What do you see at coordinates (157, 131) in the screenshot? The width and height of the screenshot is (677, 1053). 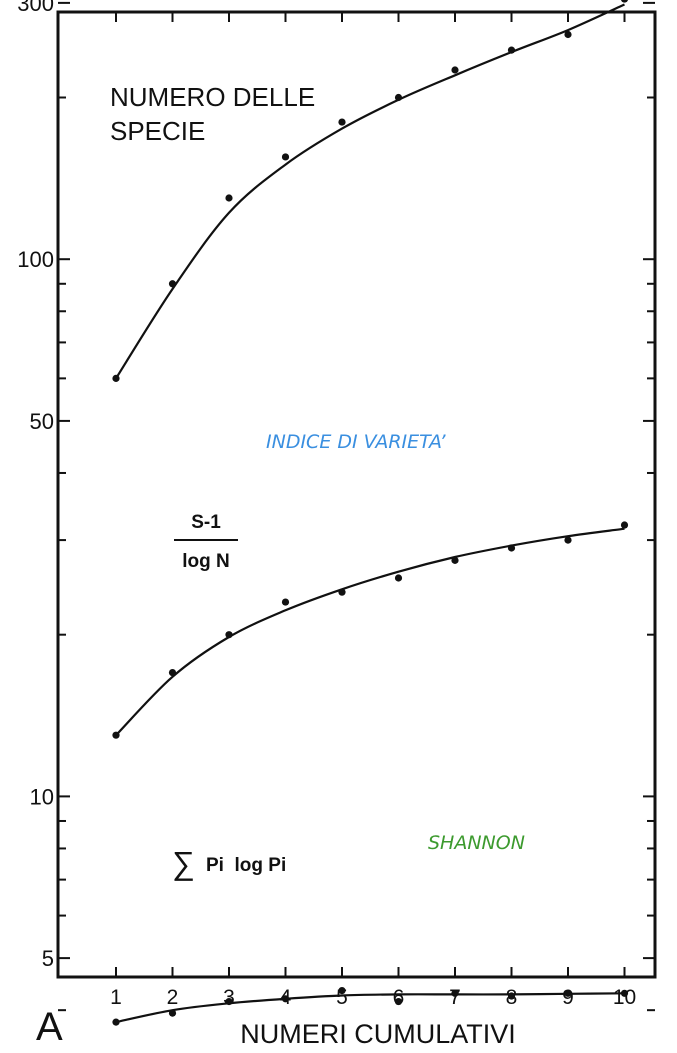 I see `species-title-line2: SPECIE` at bounding box center [157, 131].